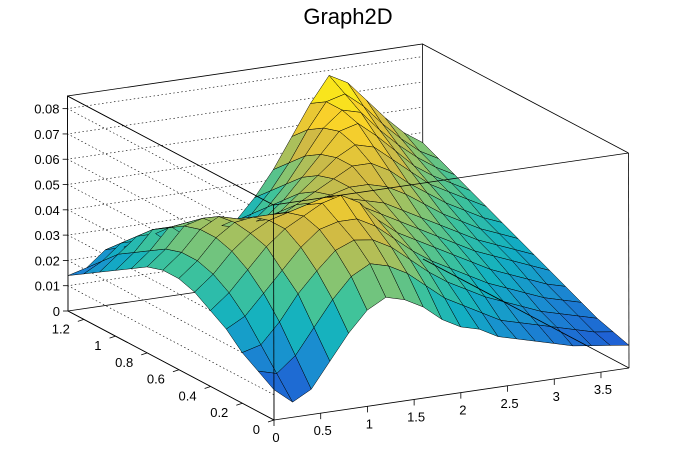  I want to click on z-tick-label: 0.08, so click(46, 109).